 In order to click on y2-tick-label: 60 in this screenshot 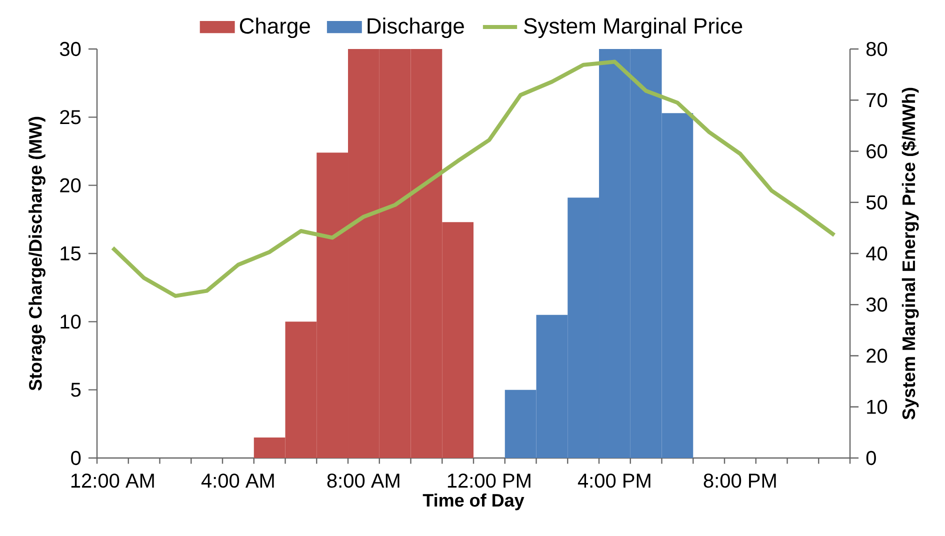, I will do `click(877, 151)`.